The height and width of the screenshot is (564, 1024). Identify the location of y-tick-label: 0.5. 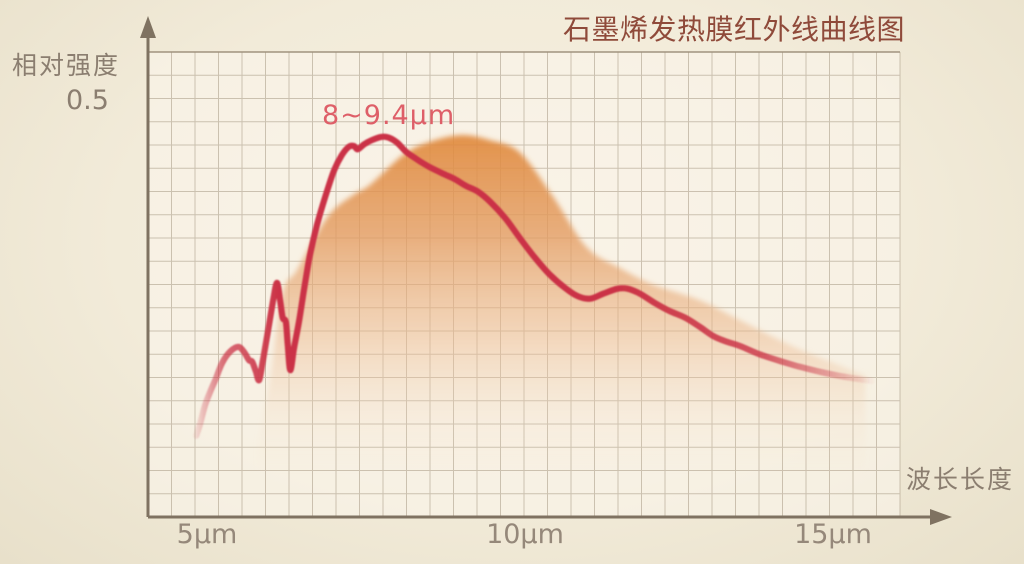
(87, 100).